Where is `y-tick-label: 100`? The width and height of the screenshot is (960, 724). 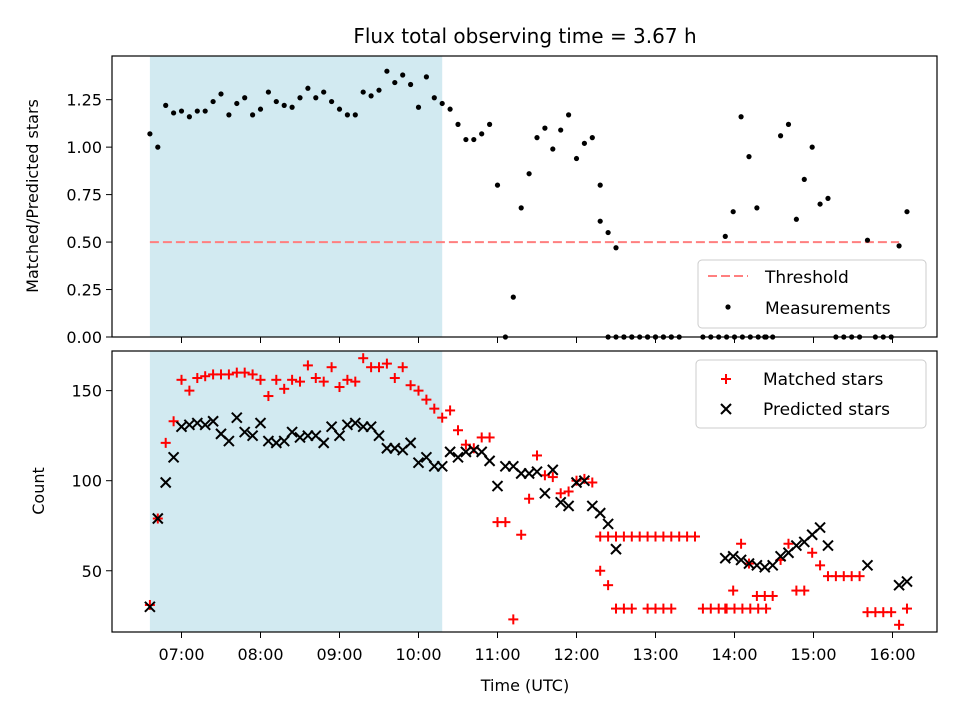 y-tick-label: 100 is located at coordinates (86, 481).